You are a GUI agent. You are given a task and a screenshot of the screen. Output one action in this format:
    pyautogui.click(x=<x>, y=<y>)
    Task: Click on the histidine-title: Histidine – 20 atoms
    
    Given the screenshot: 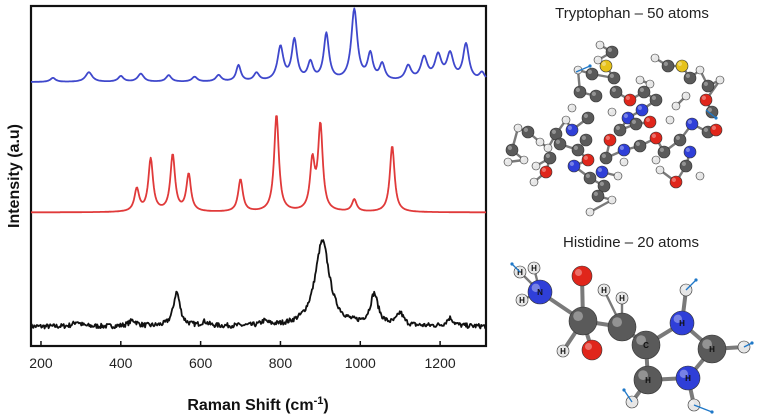 What is the action you would take?
    pyautogui.click(x=631, y=242)
    